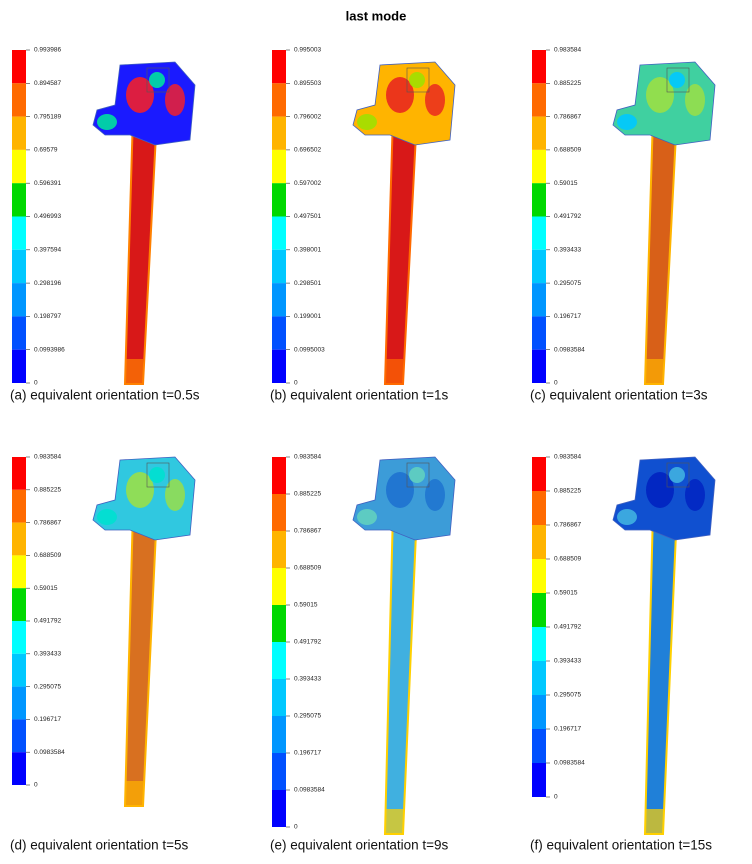  Describe the element at coordinates (307, 216) in the screenshot. I see `legend-label: 0.497501` at that location.